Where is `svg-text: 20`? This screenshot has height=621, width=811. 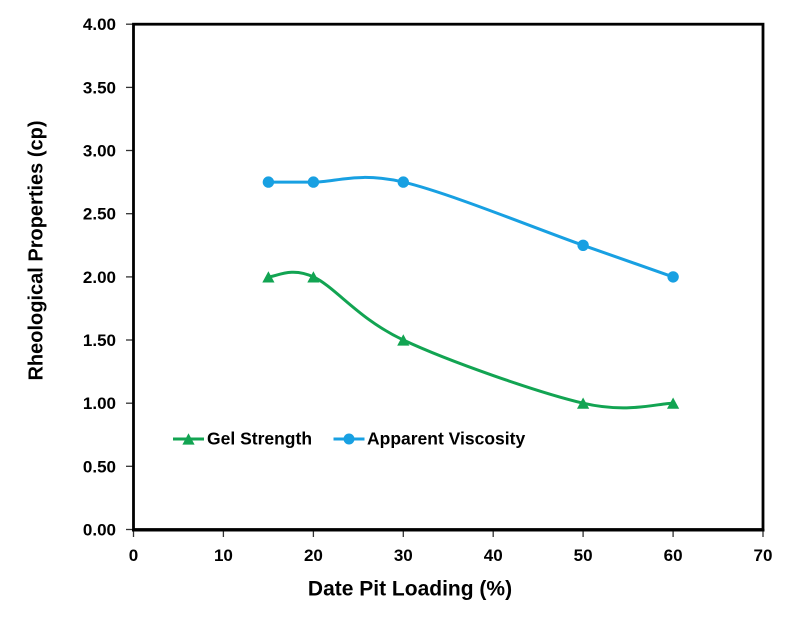 svg-text: 20 is located at coordinates (313, 555).